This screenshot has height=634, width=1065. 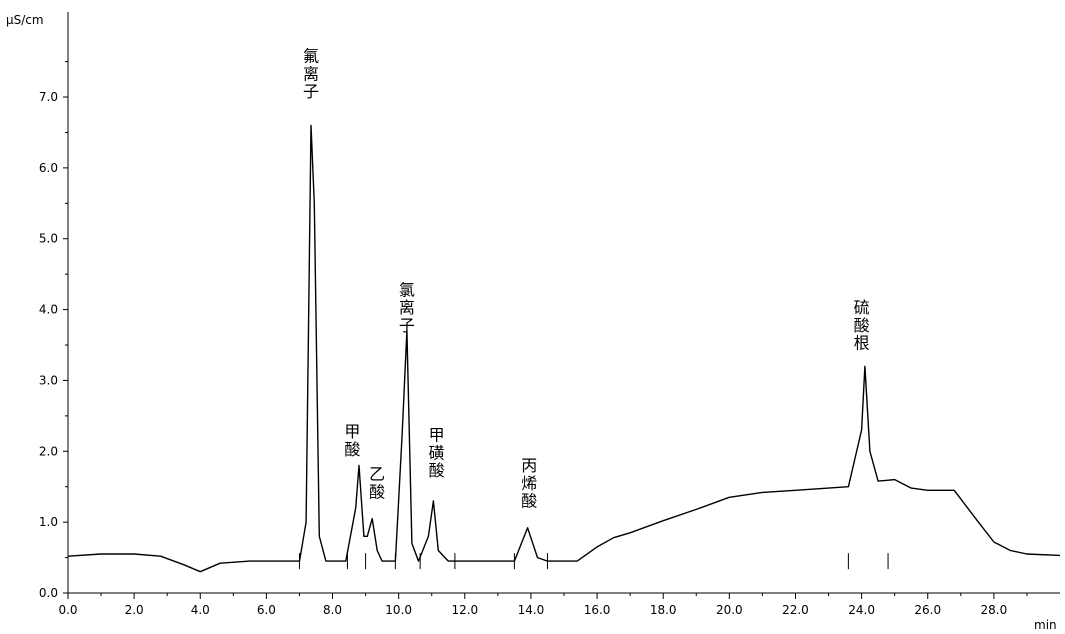 What do you see at coordinates (862, 307) in the screenshot?
I see `peak-label-char: 硫` at bounding box center [862, 307].